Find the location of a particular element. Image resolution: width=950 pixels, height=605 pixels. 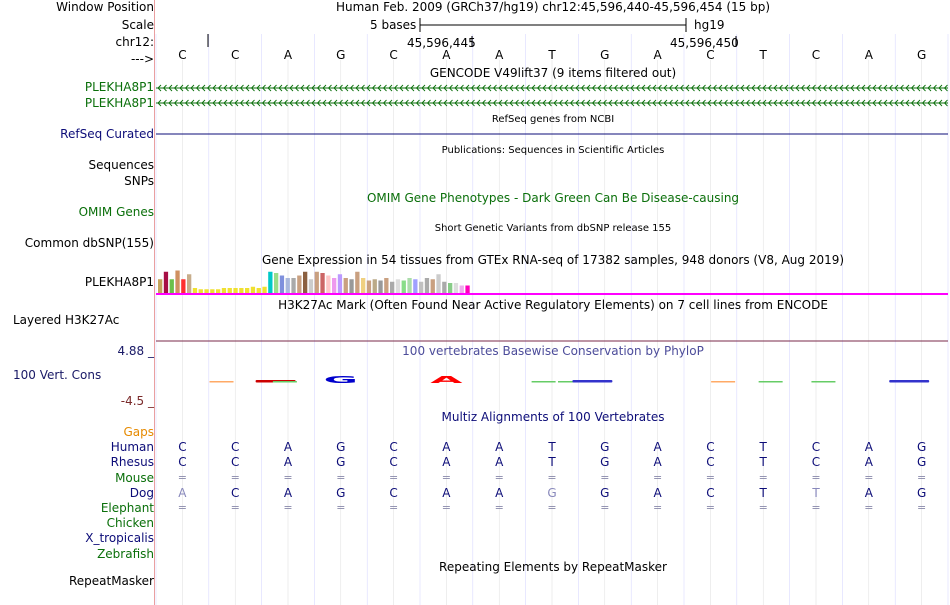

species-label: Gaps is located at coordinates (138, 432).